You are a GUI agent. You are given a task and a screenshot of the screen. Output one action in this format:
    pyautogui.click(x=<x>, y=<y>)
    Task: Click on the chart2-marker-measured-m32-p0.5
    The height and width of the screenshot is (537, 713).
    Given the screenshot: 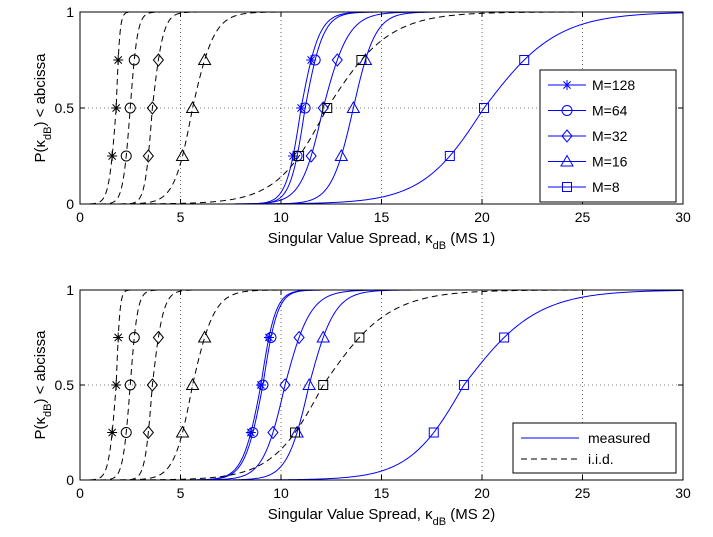 What is the action you would take?
    pyautogui.click(x=285, y=385)
    